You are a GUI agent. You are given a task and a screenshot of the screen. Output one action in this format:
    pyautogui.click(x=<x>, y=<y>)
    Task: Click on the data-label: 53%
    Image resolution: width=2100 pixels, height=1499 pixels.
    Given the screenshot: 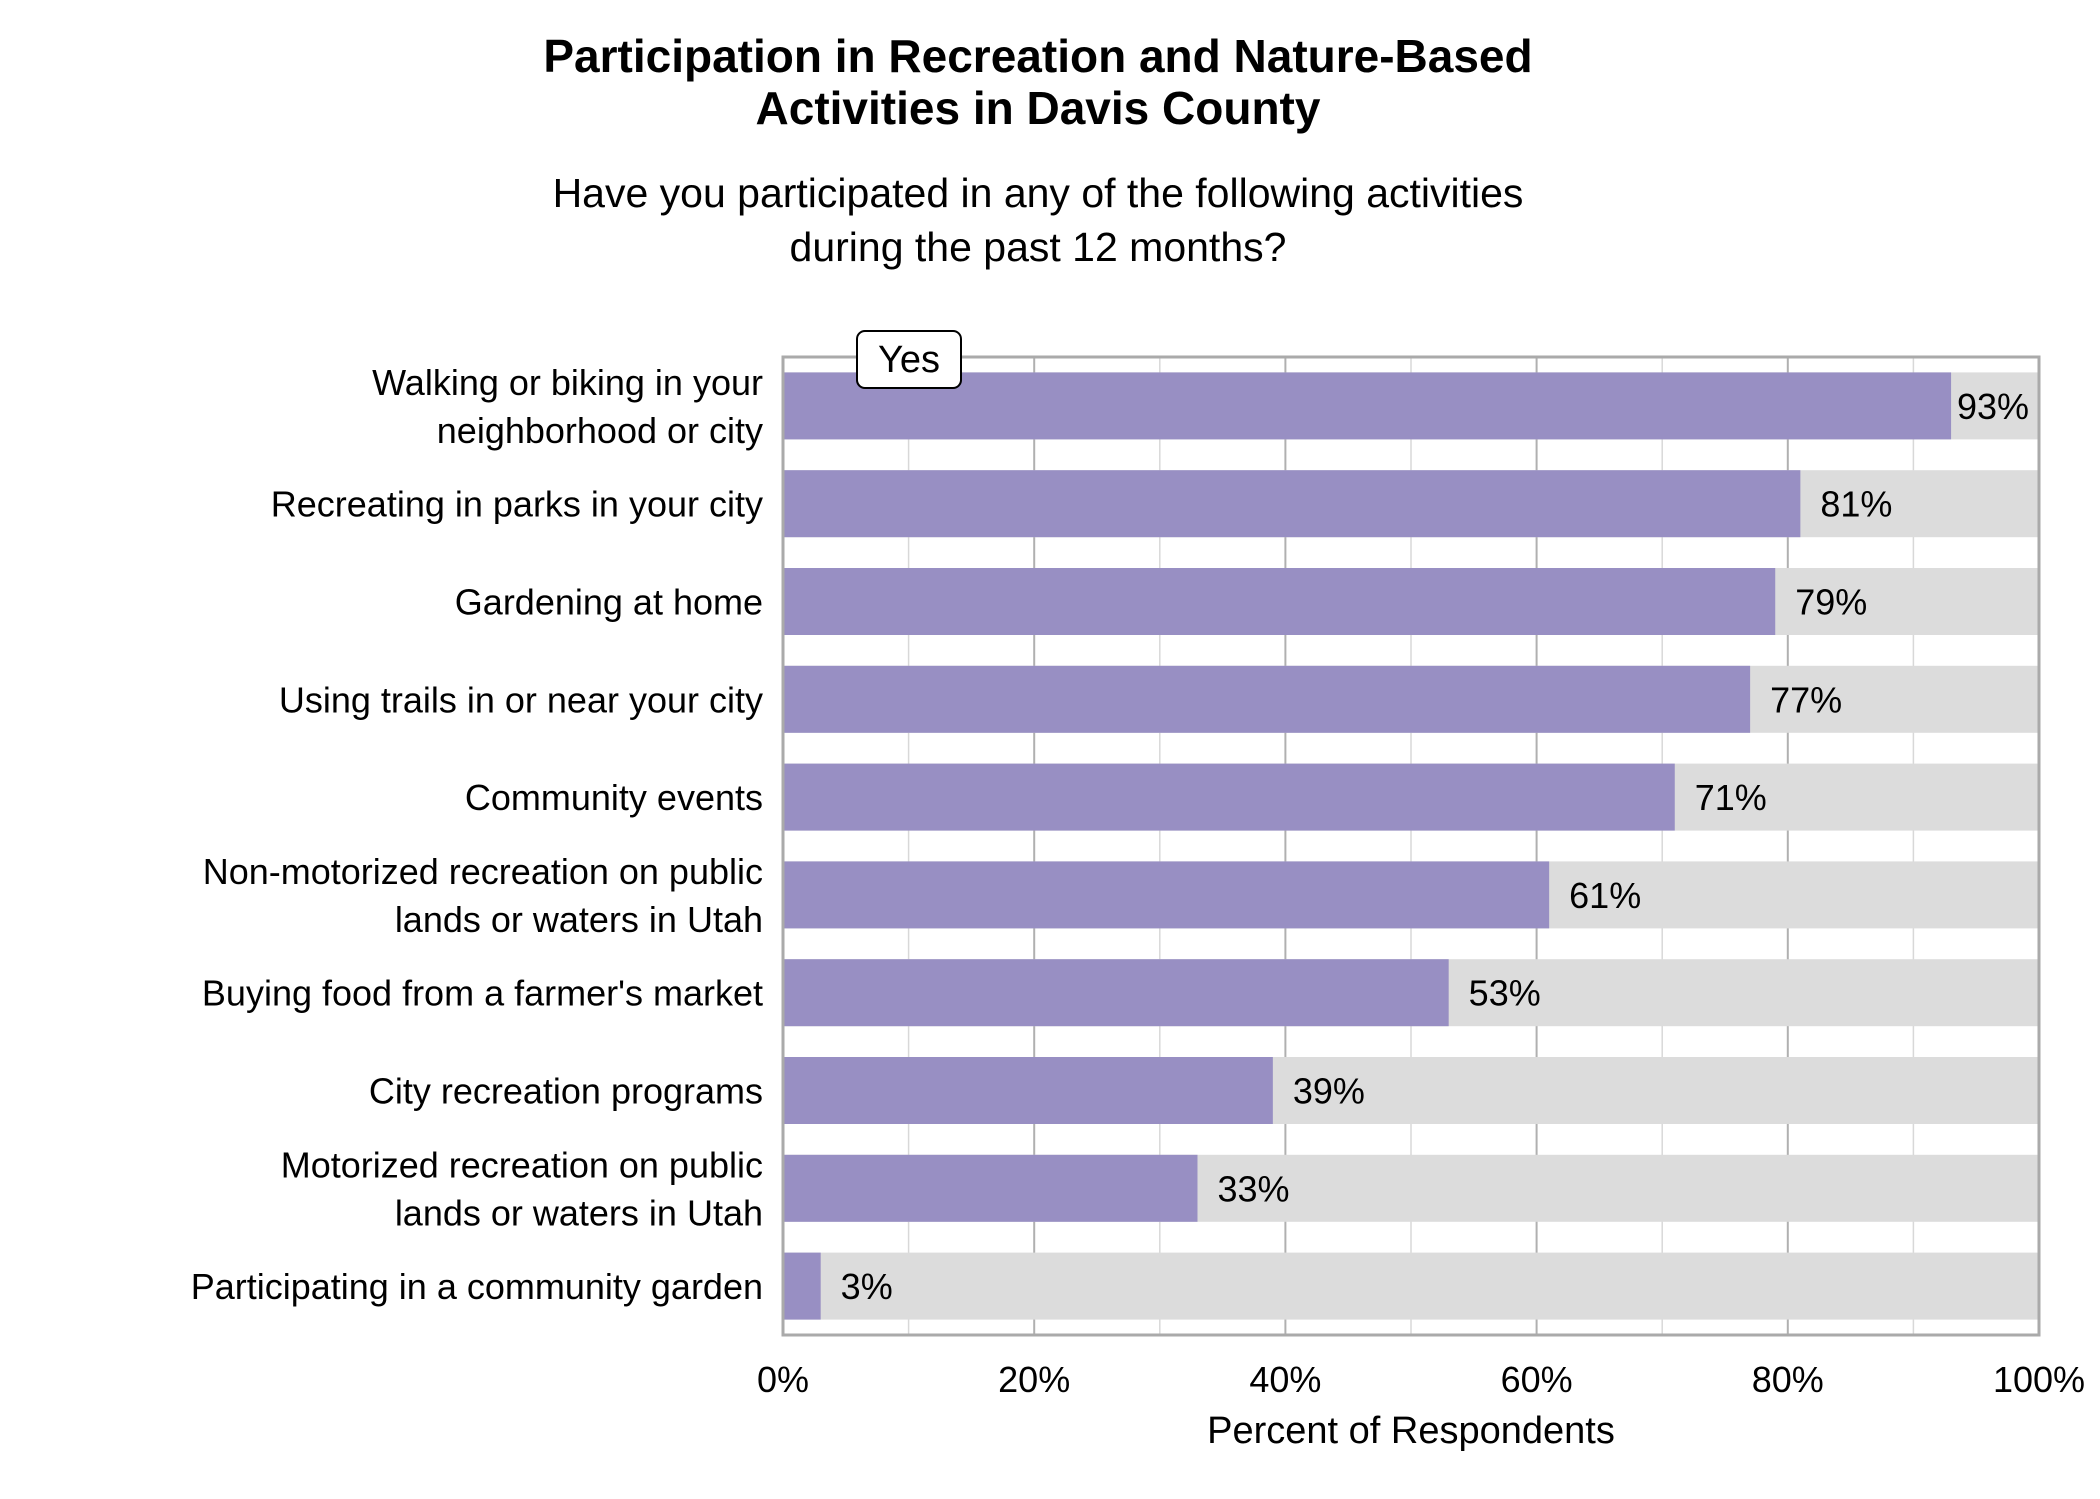 What is the action you would take?
    pyautogui.click(x=1505, y=993)
    